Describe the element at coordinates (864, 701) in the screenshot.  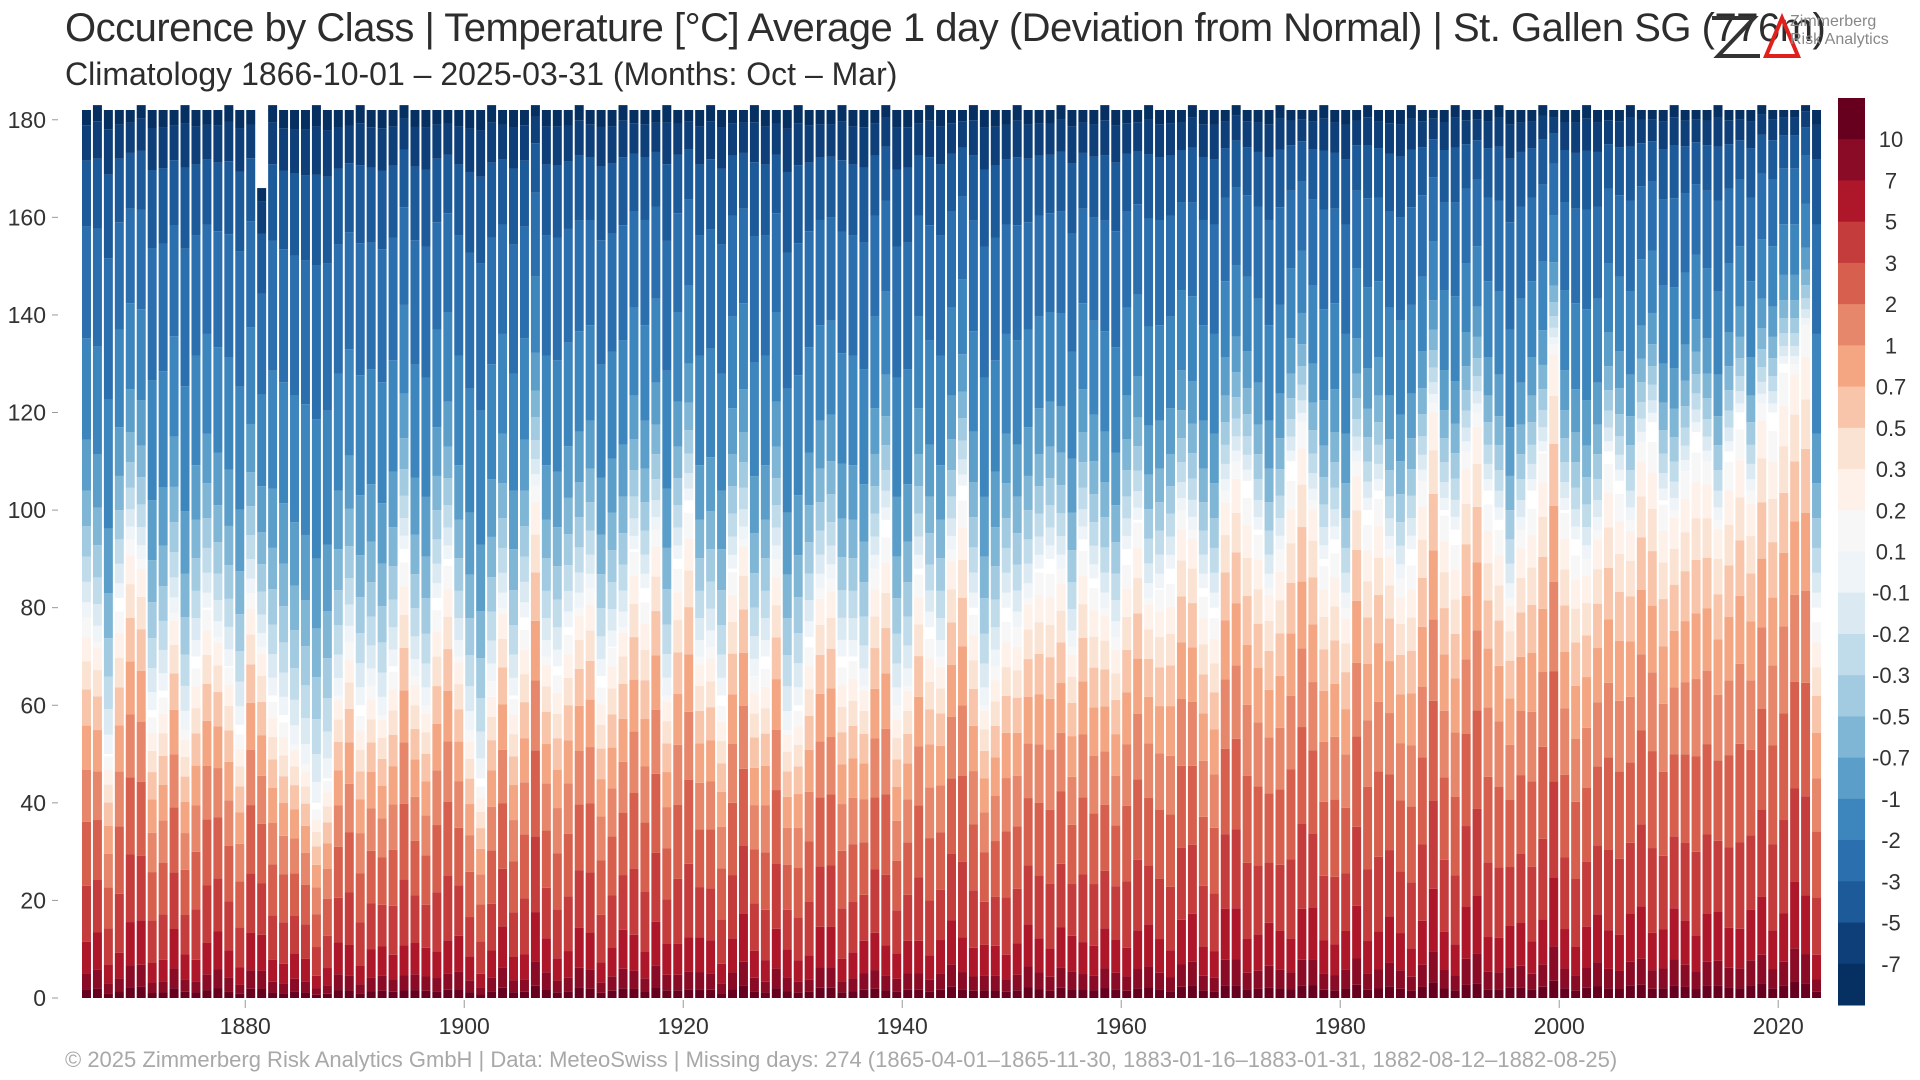
I see `segment-1937-class-0.2` at that location.